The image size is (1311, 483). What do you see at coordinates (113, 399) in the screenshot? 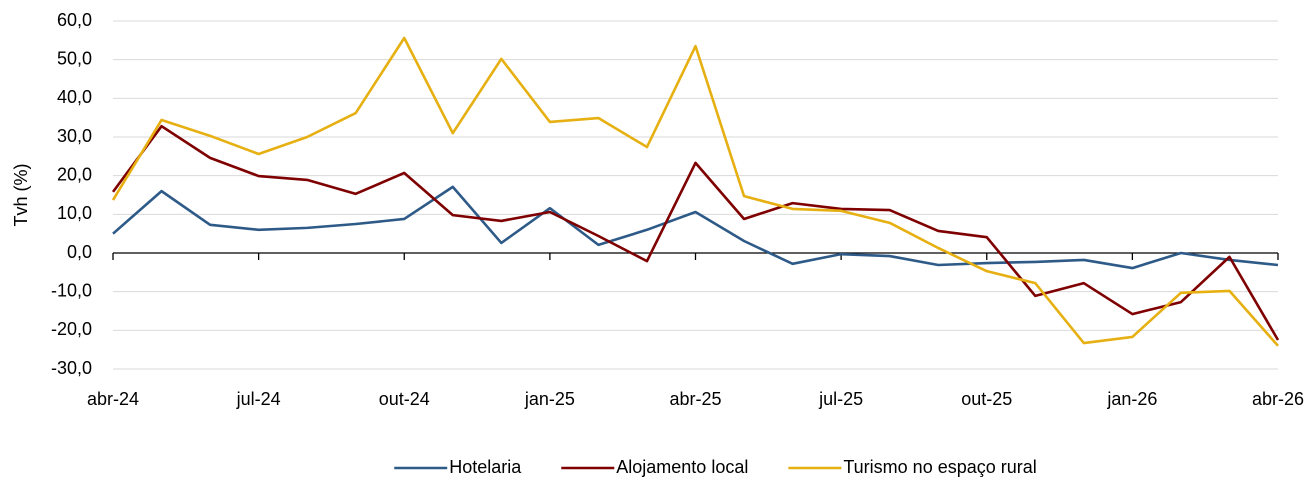
I see `x-tick-label: abr-24` at bounding box center [113, 399].